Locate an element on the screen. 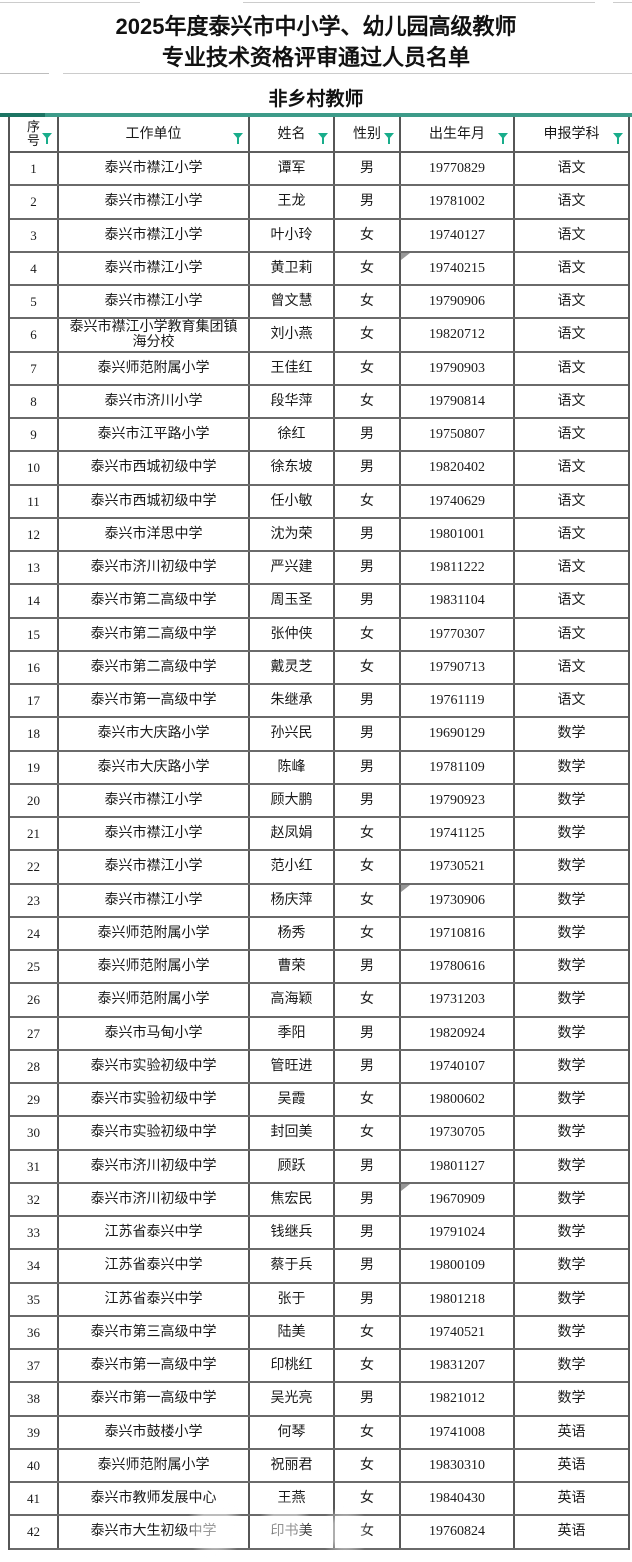 The image size is (632, 1562). cell-unit: 泰兴市实验初级中学 is located at coordinates (154, 1100).